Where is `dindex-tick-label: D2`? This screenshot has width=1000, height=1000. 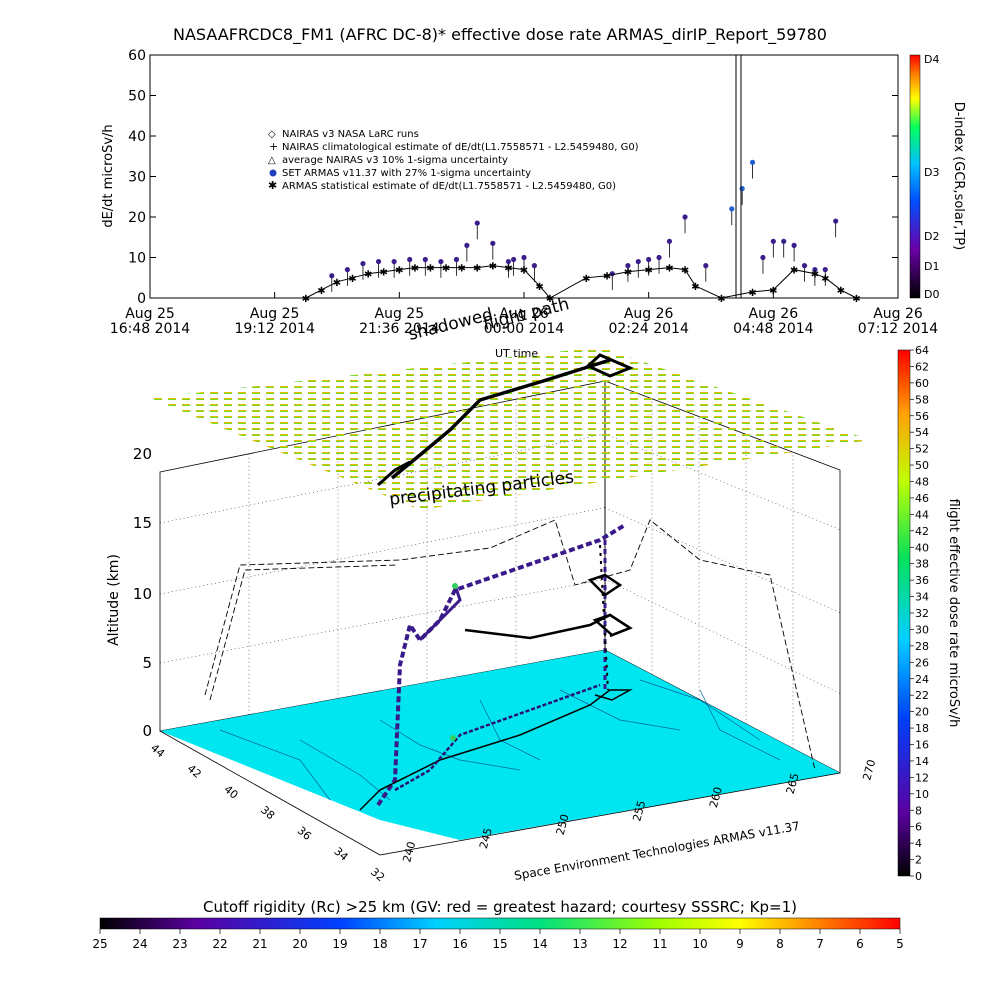 dindex-tick-label: D2 is located at coordinates (931, 236).